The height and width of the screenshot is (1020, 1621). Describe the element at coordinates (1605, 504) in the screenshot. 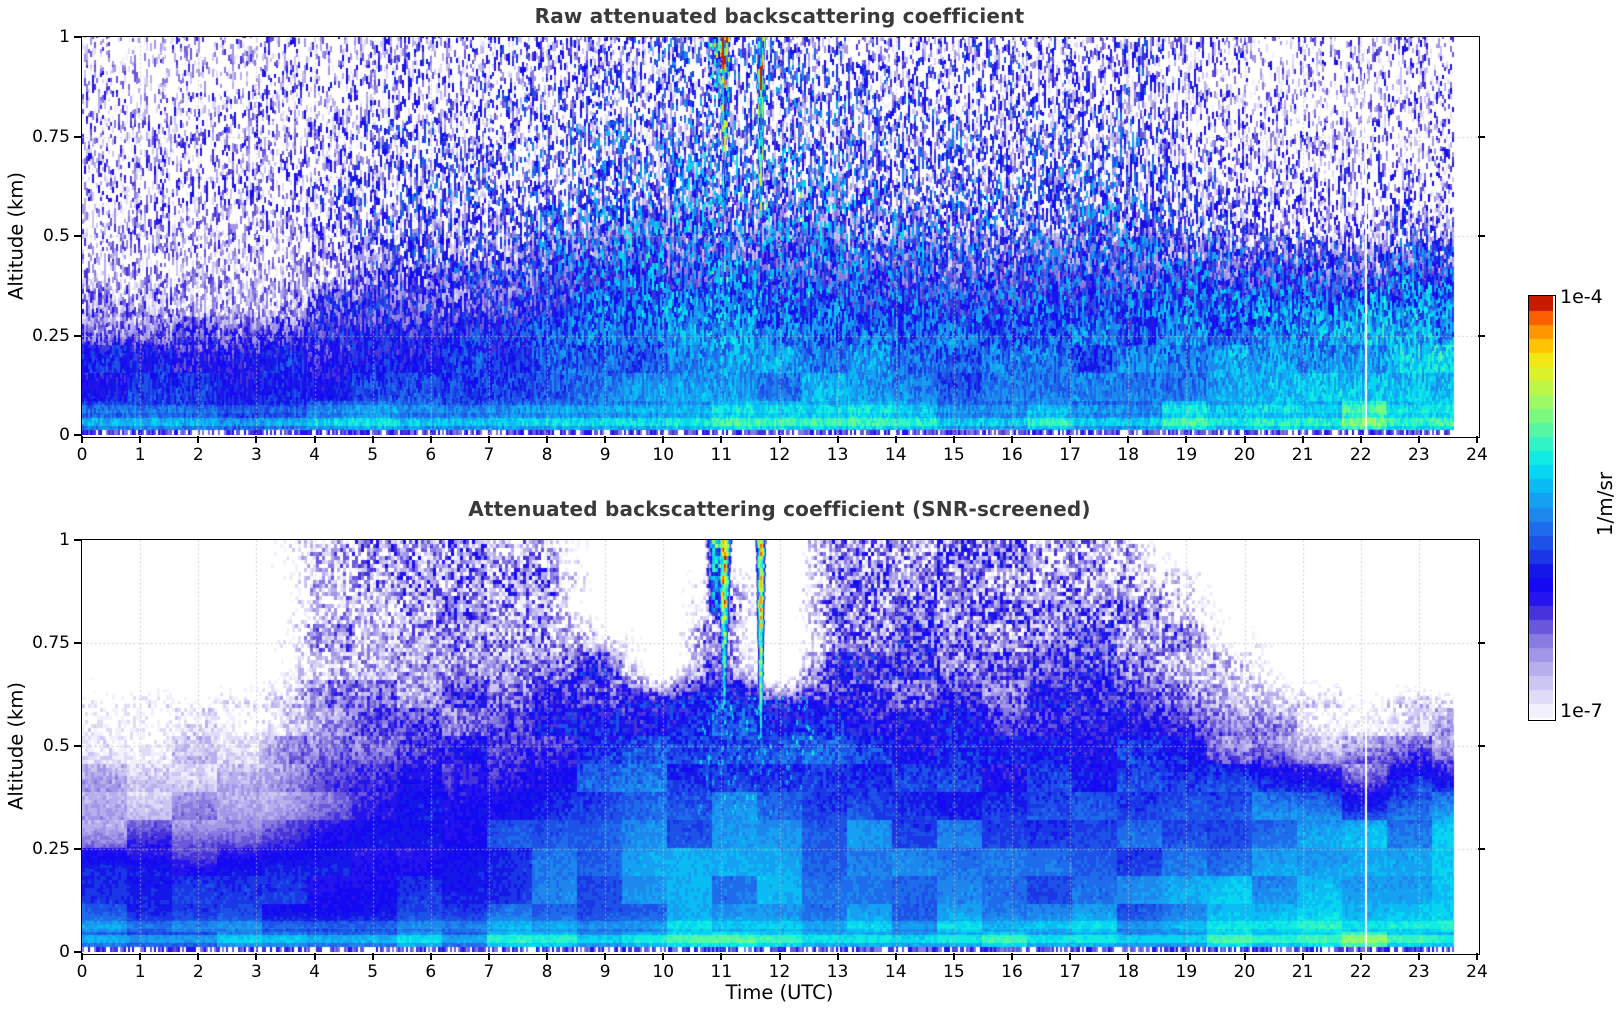

I see `colorbar-unit-label: 1/m/sr` at that location.